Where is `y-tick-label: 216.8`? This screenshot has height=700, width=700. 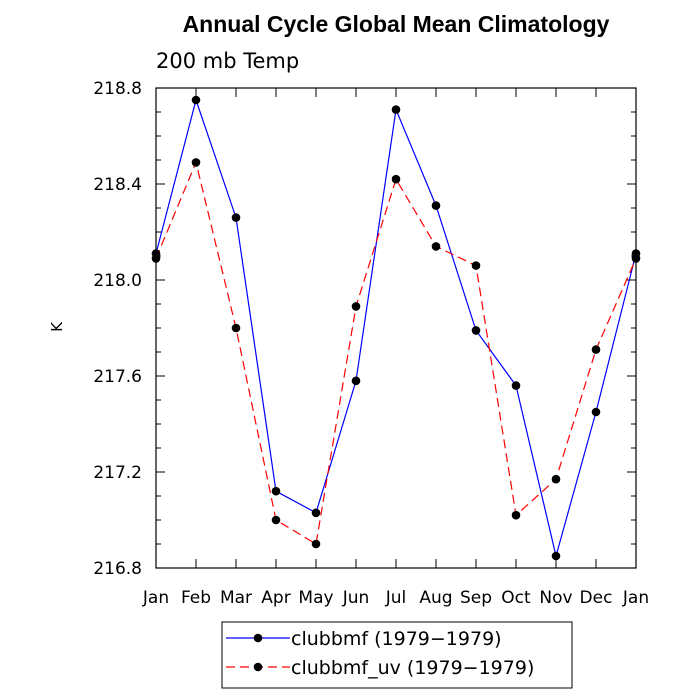 y-tick-label: 216.8 is located at coordinates (117, 569).